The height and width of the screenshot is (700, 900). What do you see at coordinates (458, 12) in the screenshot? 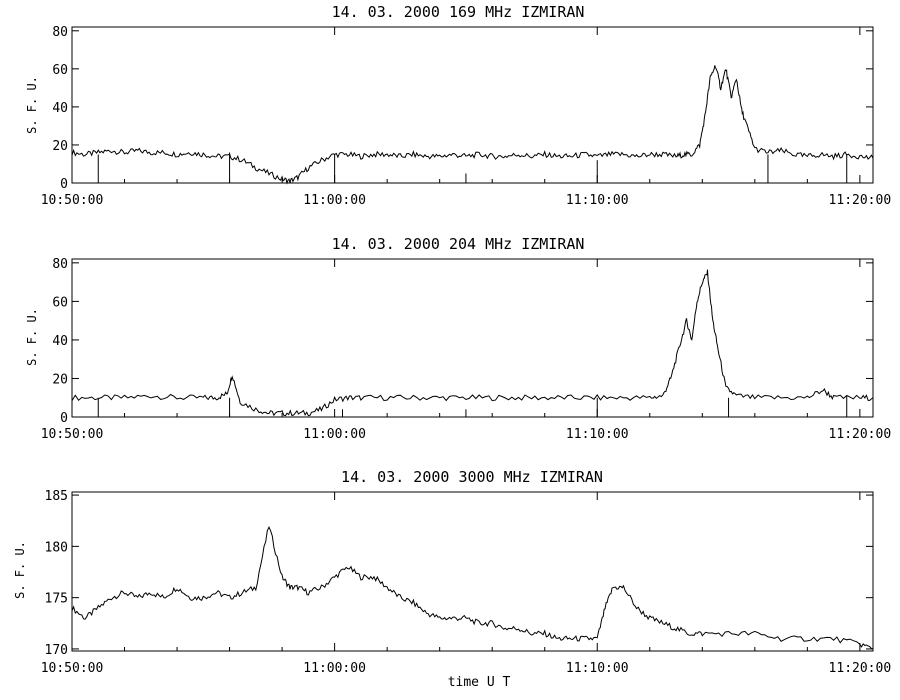
I see `chart-169mhz-title: 14. 03. 2000 169 MHz IZMIRAN` at bounding box center [458, 12].